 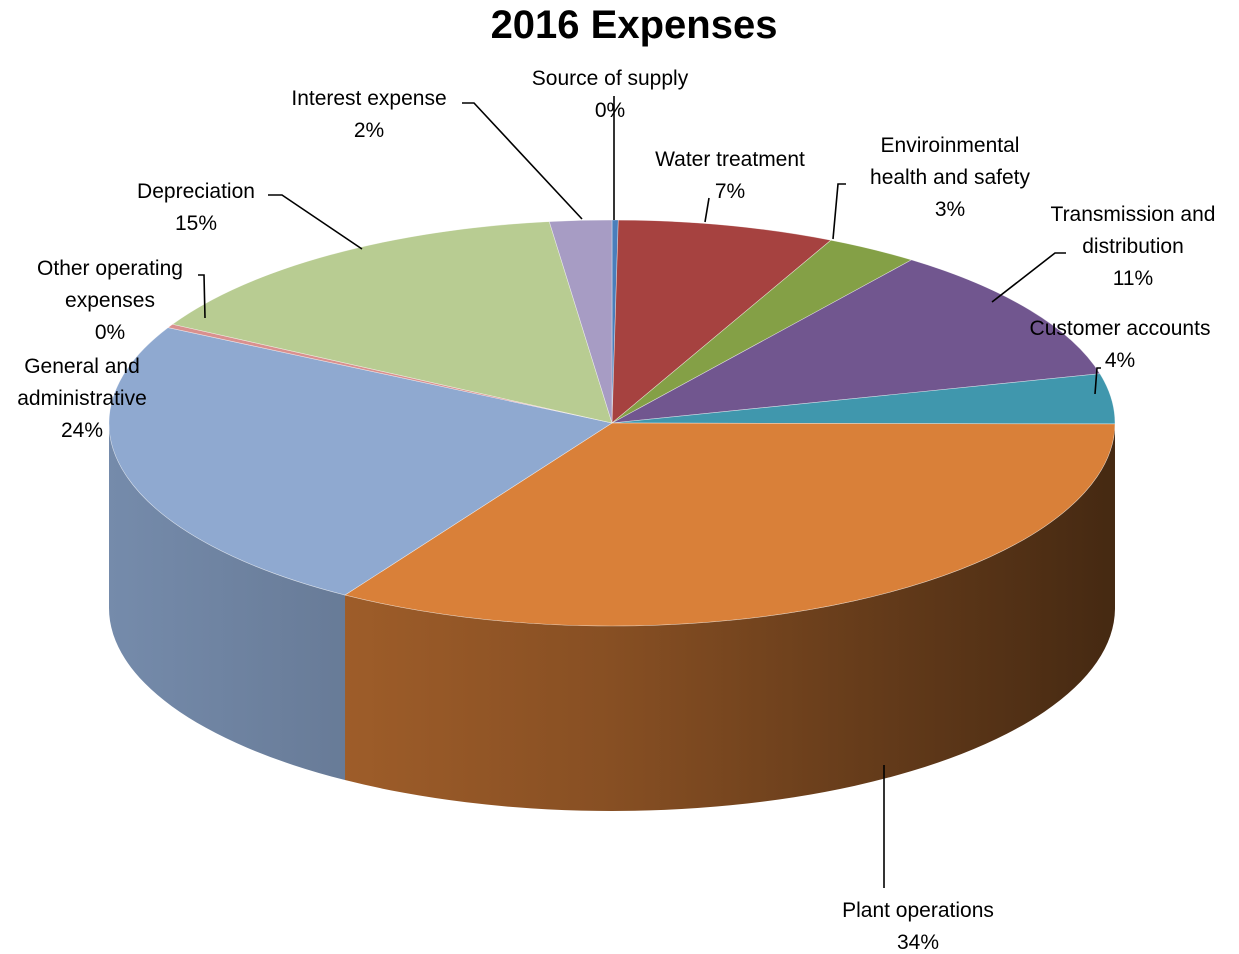 What do you see at coordinates (950, 177) in the screenshot?
I see `slice-label-enviroinmental-health-and-safety: Enviroinmental health and safety 3%` at bounding box center [950, 177].